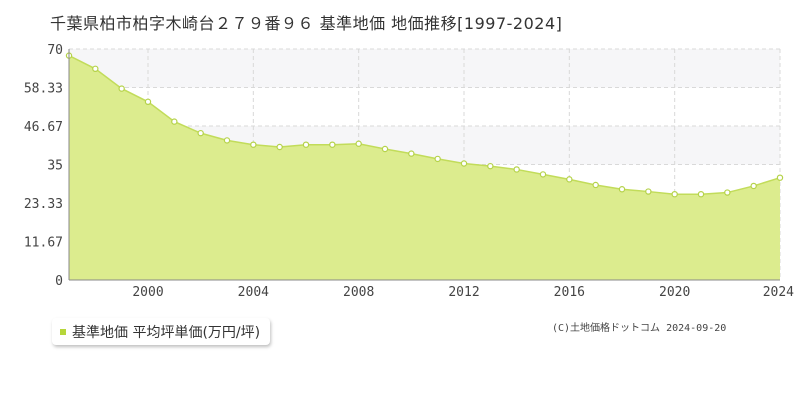 The image size is (800, 400). Describe the element at coordinates (424, 68) in the screenshot. I see `grid-band` at that location.